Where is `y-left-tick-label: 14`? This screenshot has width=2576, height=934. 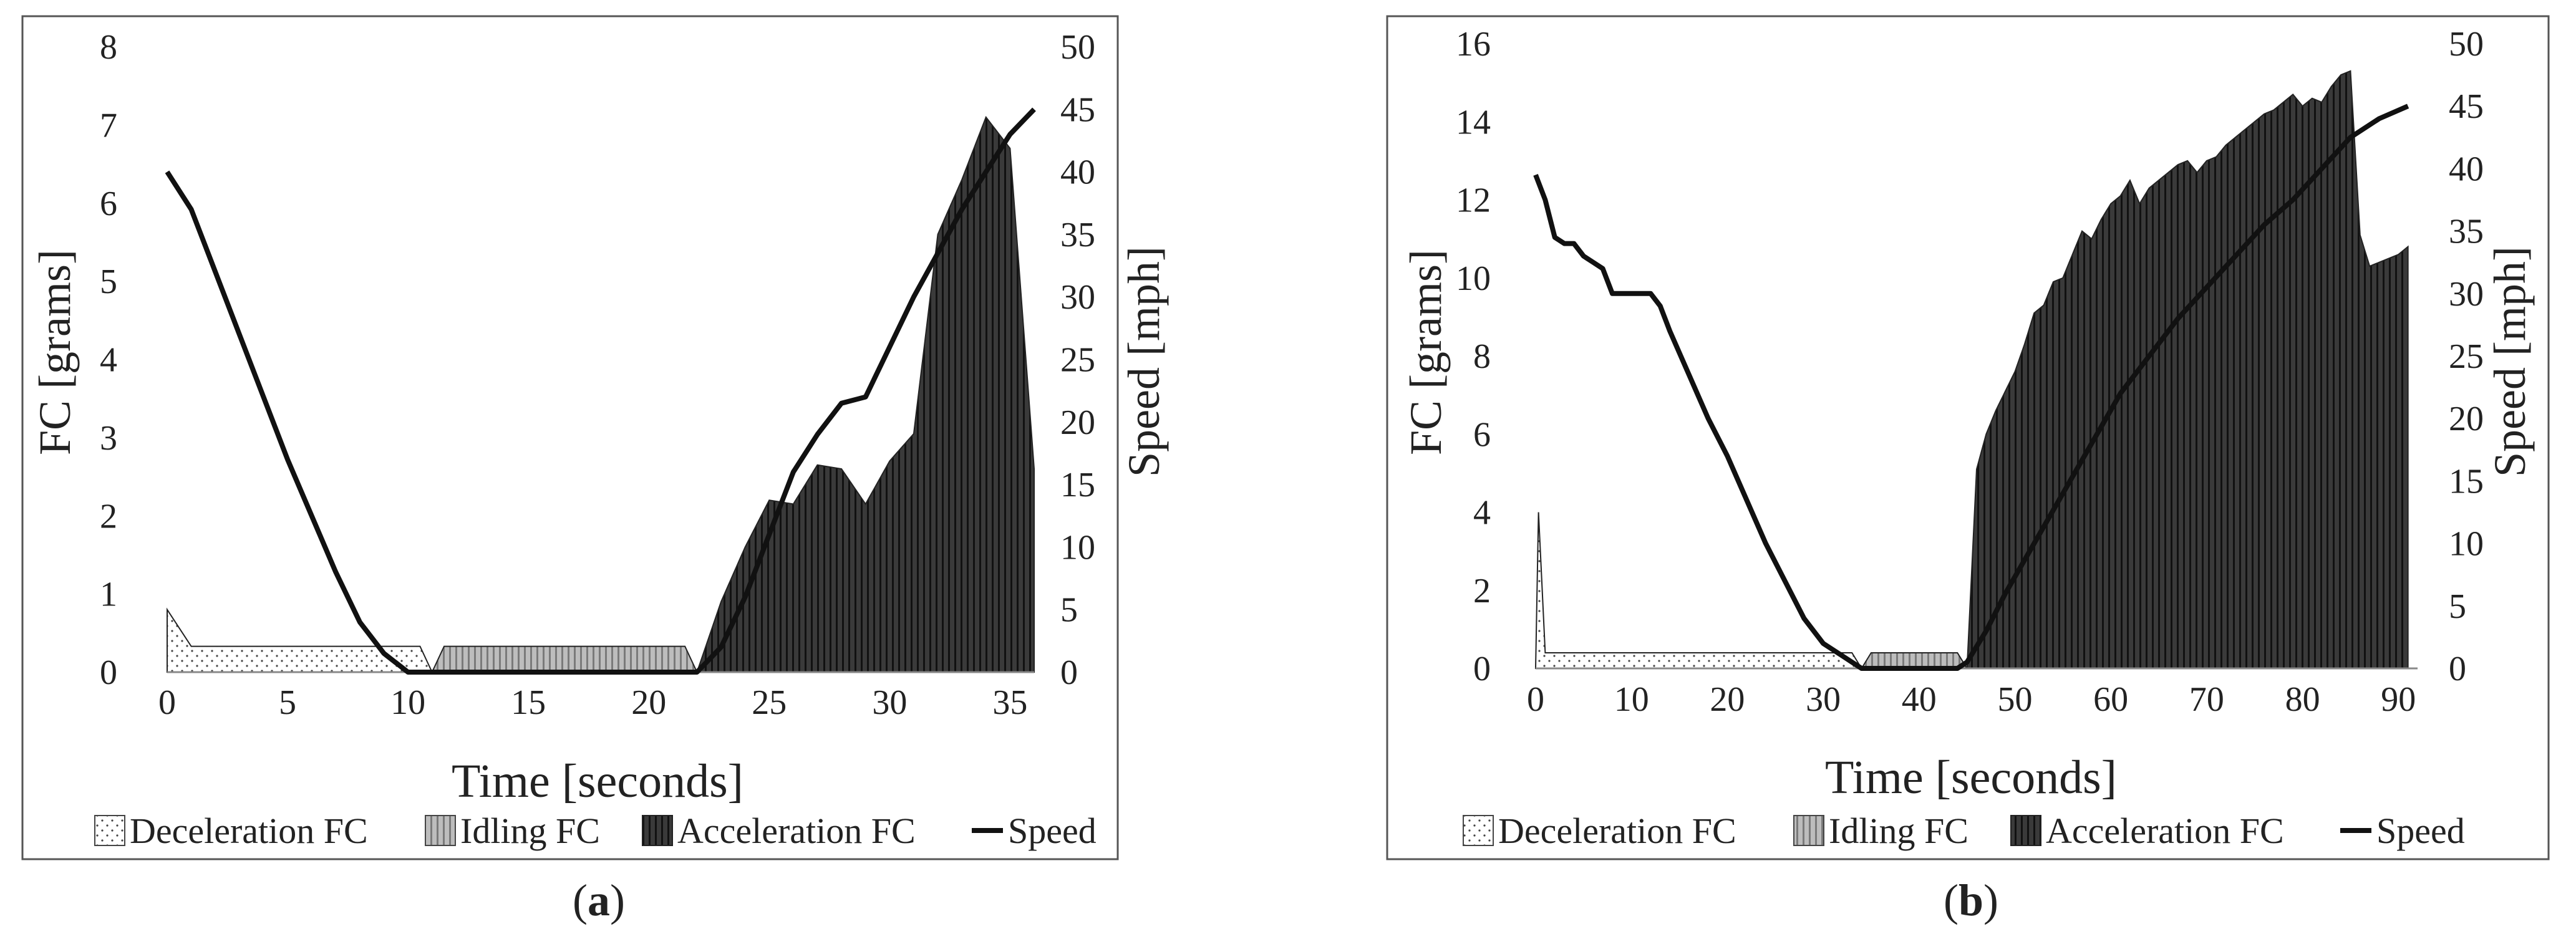 y-left-tick-label: 14 is located at coordinates (1473, 122).